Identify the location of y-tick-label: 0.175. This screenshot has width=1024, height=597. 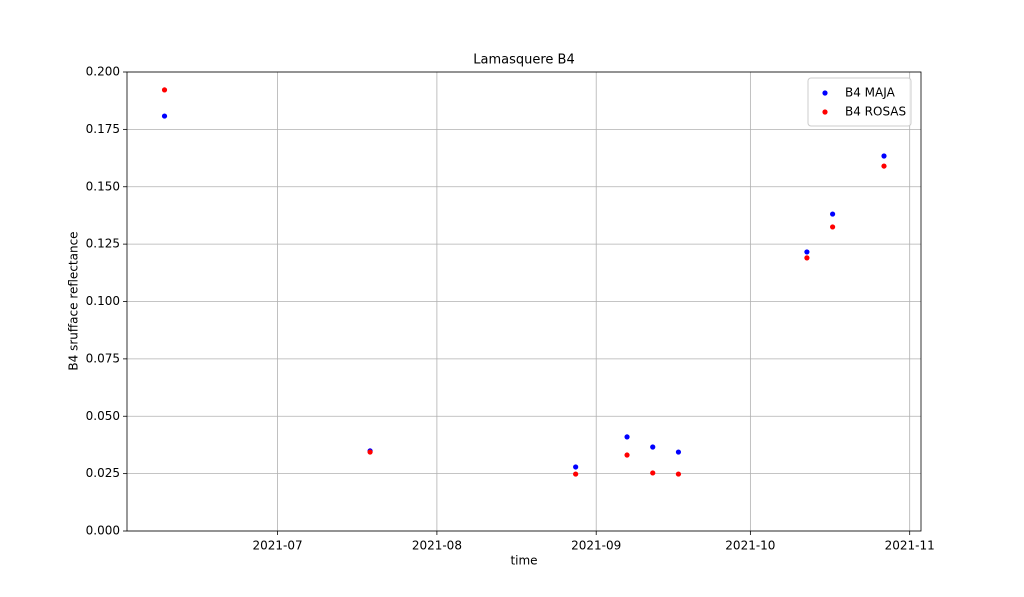
(103, 129).